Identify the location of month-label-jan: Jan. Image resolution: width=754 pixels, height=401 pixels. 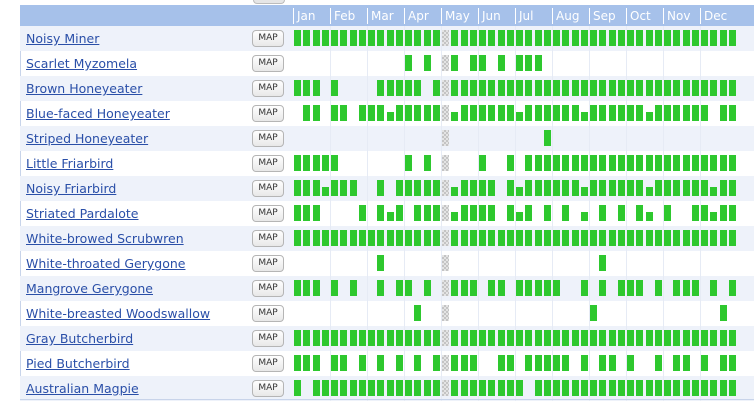
(311, 16).